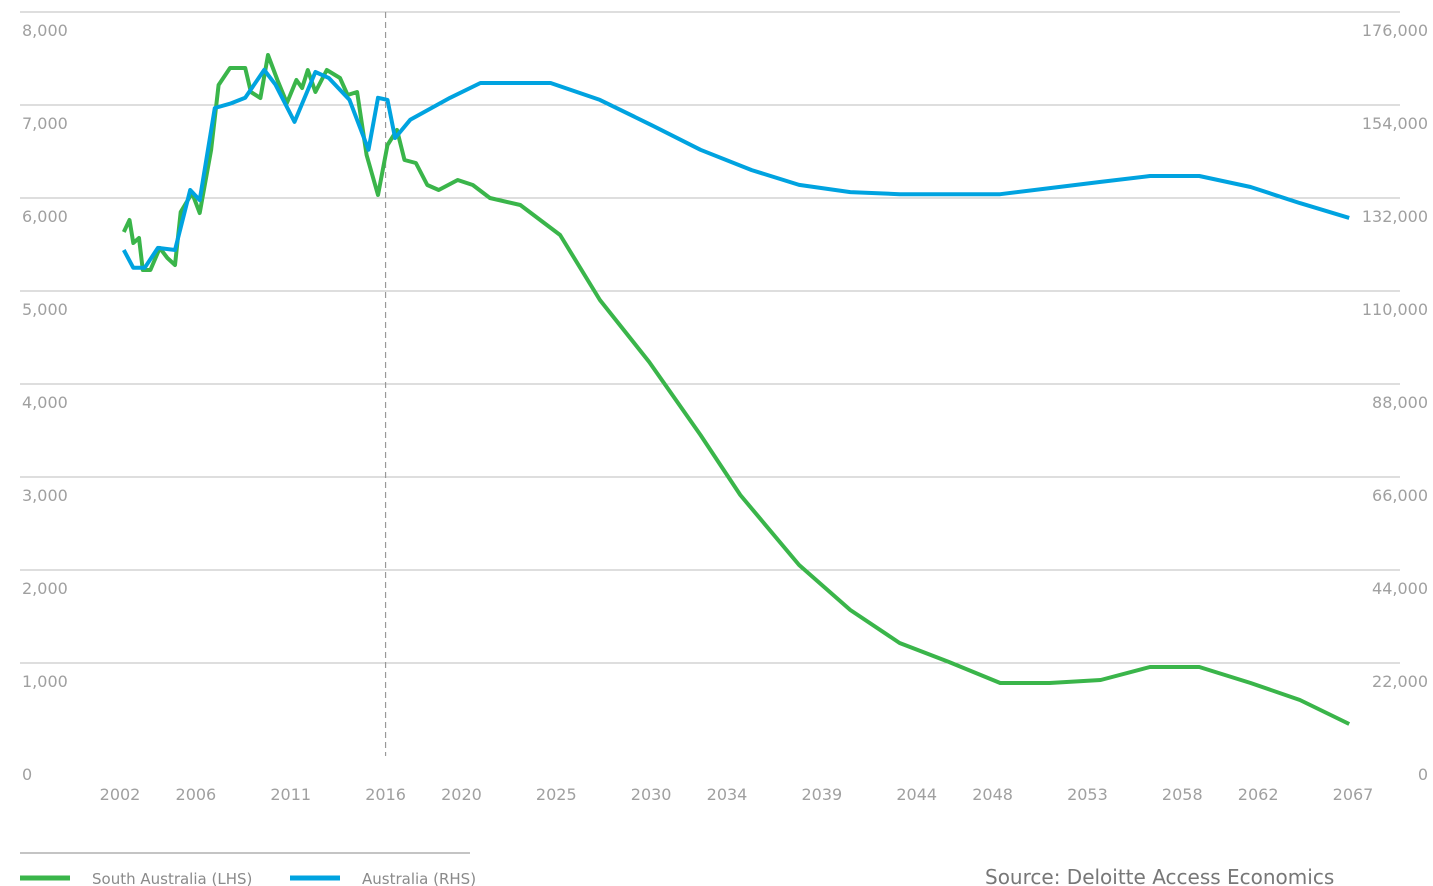 The height and width of the screenshot is (886, 1433). Describe the element at coordinates (1258, 794) in the screenshot. I see `x-tick-label: 2062` at that location.